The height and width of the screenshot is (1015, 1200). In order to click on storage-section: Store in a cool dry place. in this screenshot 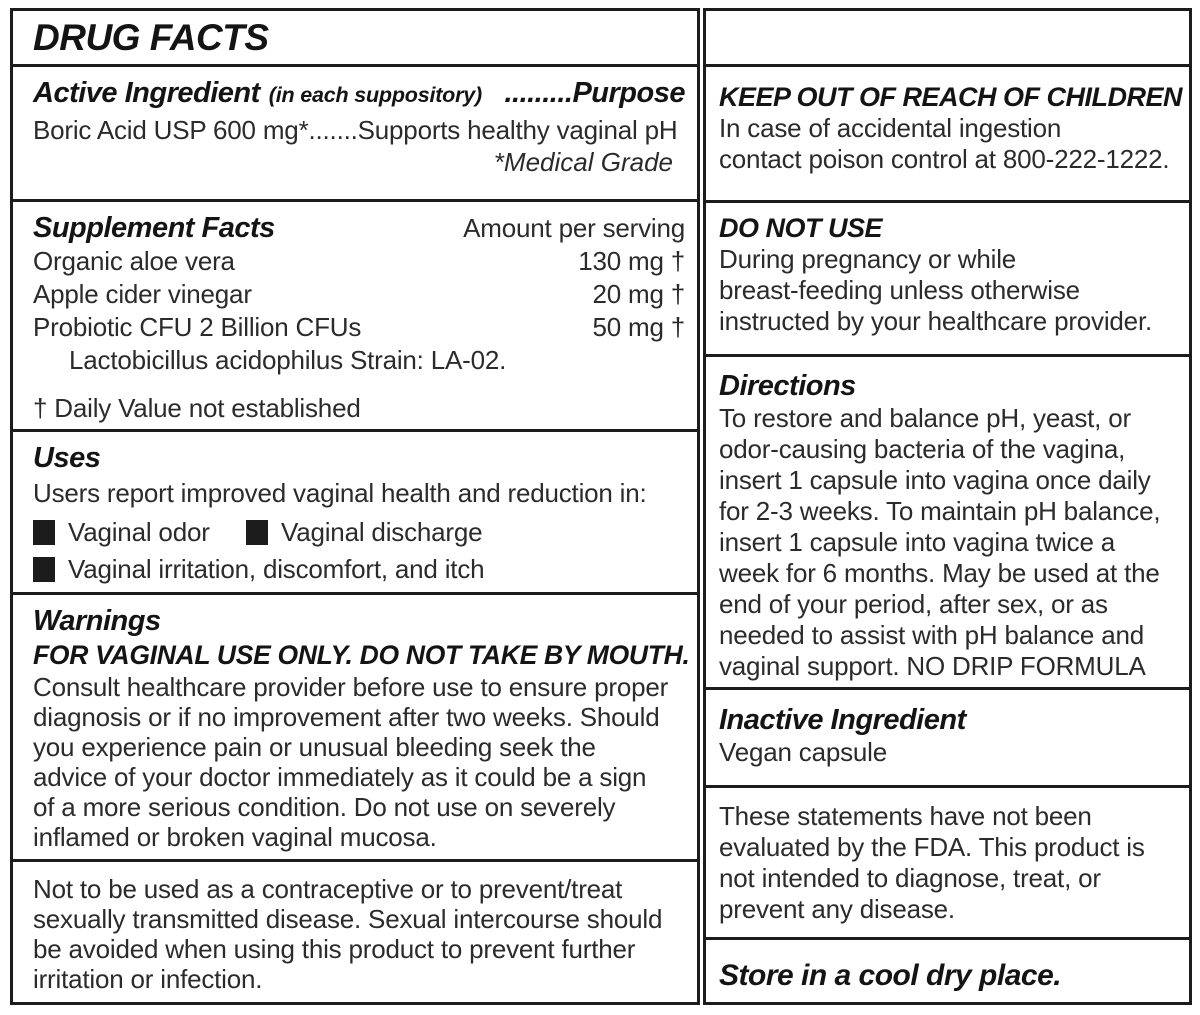, I will do `click(947, 971)`.